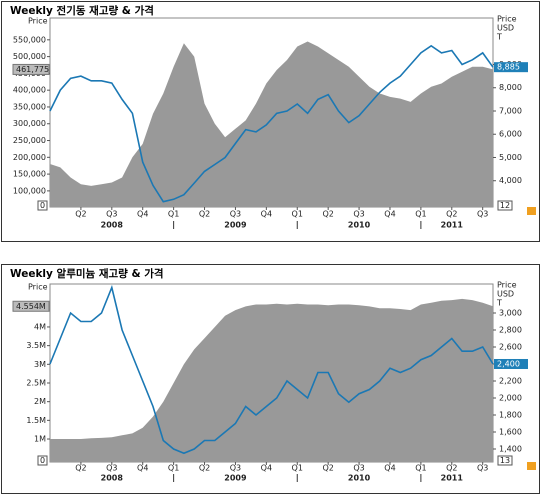 The image size is (541, 495). Describe the element at coordinates (82, 10) in the screenshot. I see `chart-title: Weekly 전기동 재고량 & 가격` at that location.